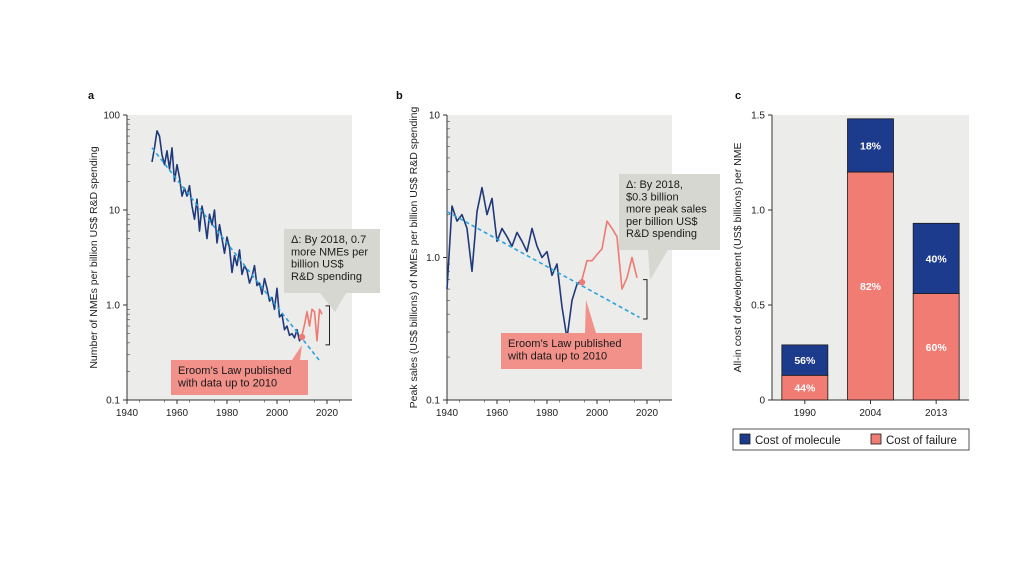 Image resolution: width=1011 pixels, height=569 pixels. I want to click on panel-letter-a: a, so click(91, 96).